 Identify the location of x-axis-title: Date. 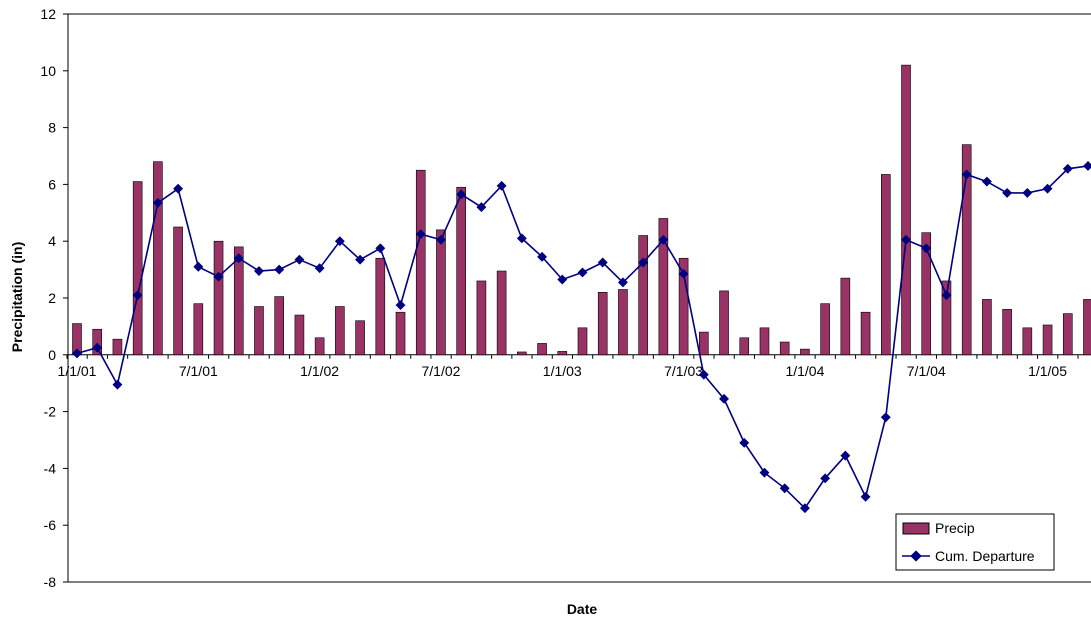
(582, 609).